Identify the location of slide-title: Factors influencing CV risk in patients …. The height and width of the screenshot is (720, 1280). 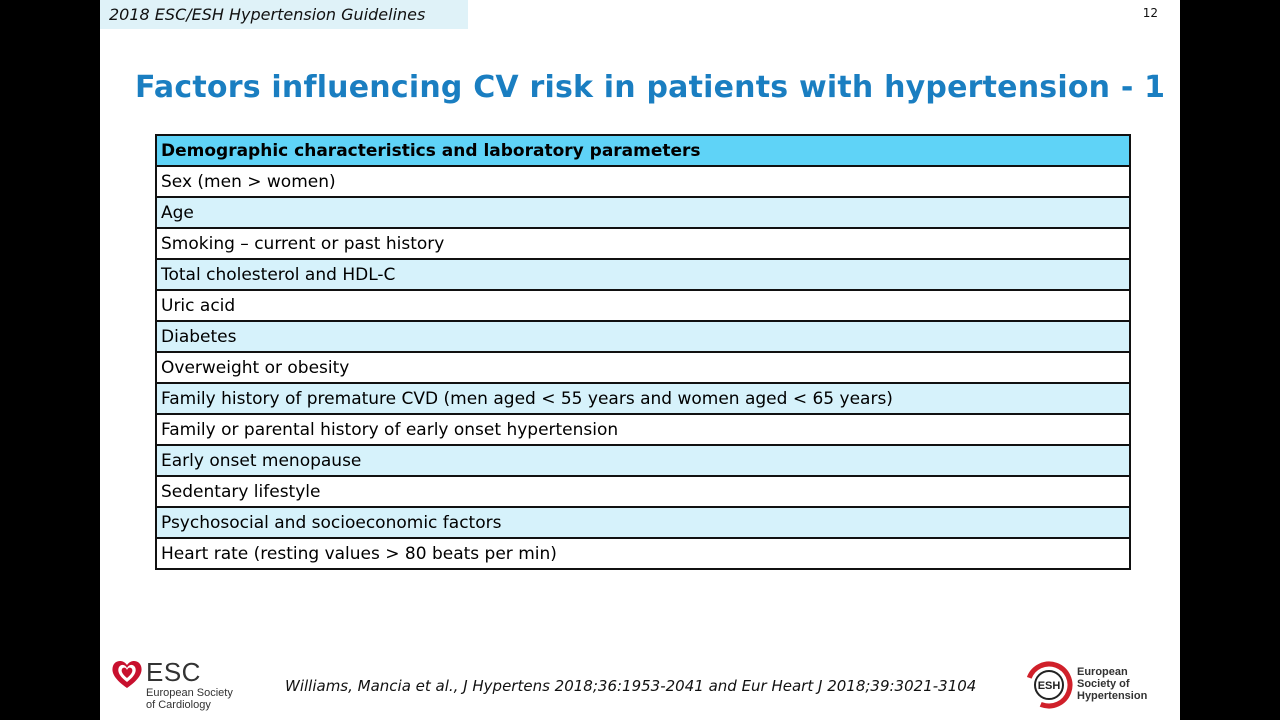
(650, 87).